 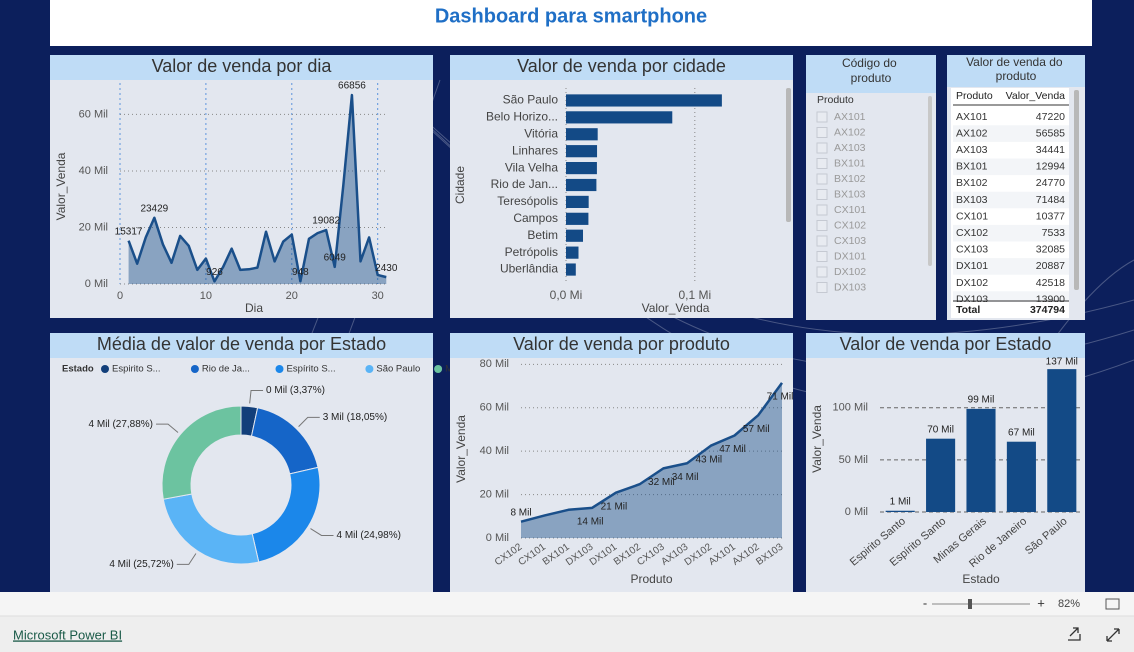 What do you see at coordinates (850, 225) in the screenshot?
I see `slicer-item: CX102` at bounding box center [850, 225].